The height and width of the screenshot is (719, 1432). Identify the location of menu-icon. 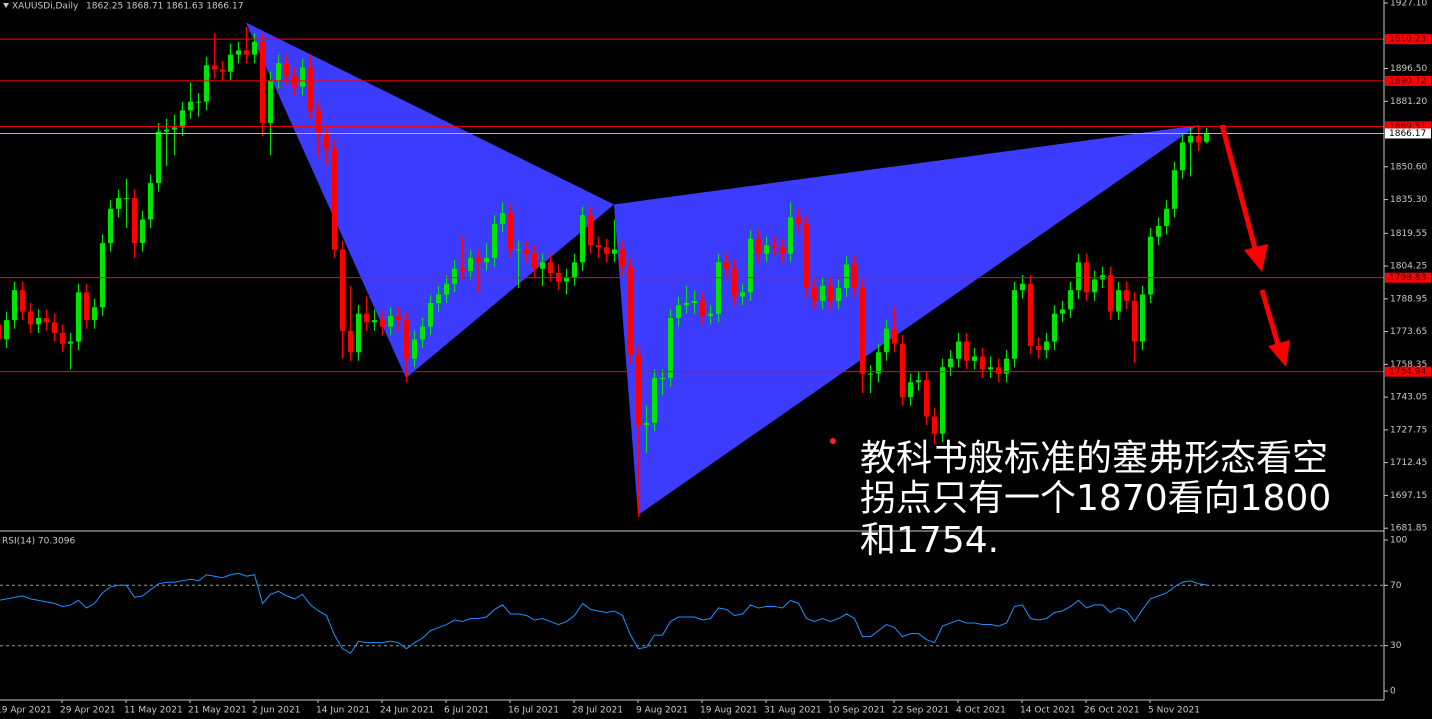
(6, 5).